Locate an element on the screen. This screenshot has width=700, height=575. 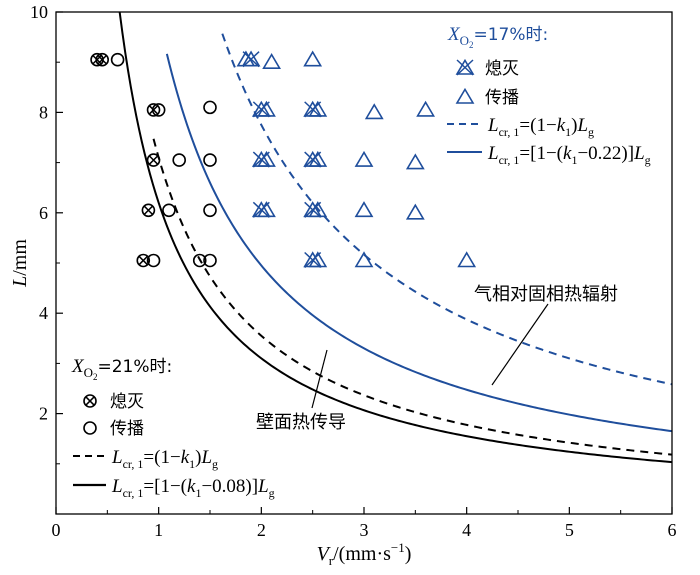
y-tick-label: 6 is located at coordinates (43, 213).